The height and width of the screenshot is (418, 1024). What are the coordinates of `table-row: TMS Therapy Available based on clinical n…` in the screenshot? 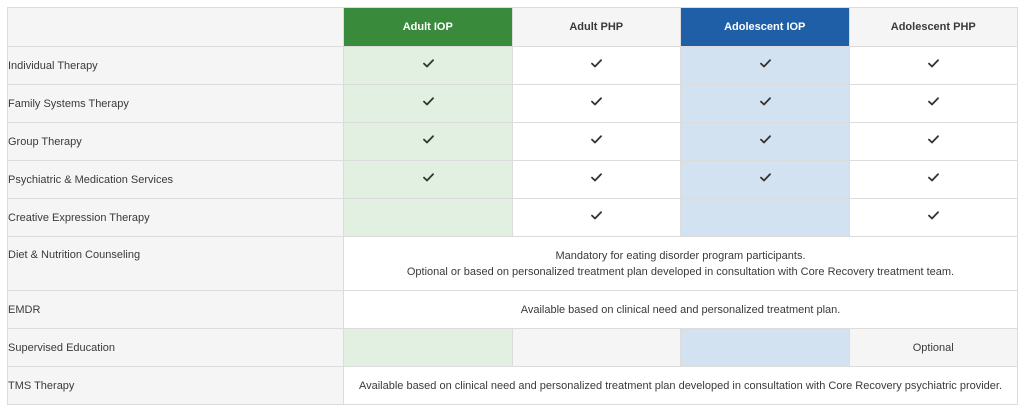 It's located at (512, 385).